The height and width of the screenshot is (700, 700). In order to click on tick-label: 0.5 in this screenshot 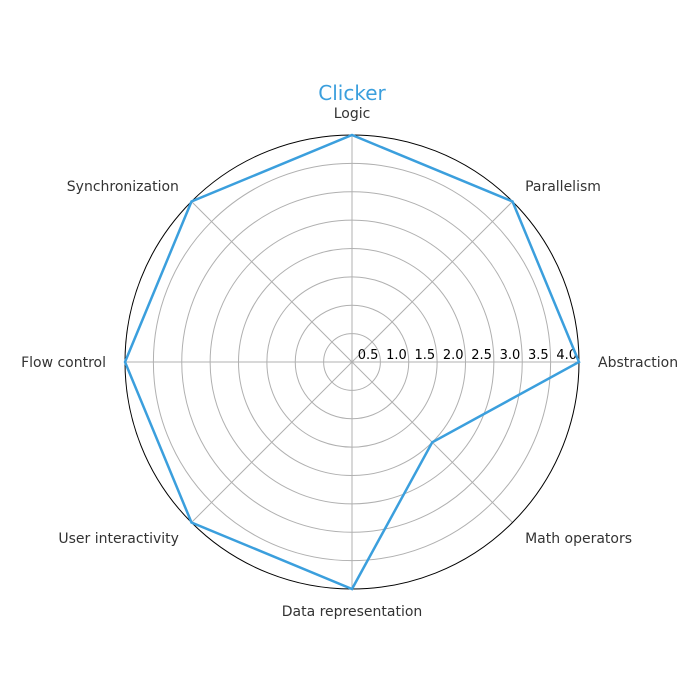, I will do `click(368, 355)`.